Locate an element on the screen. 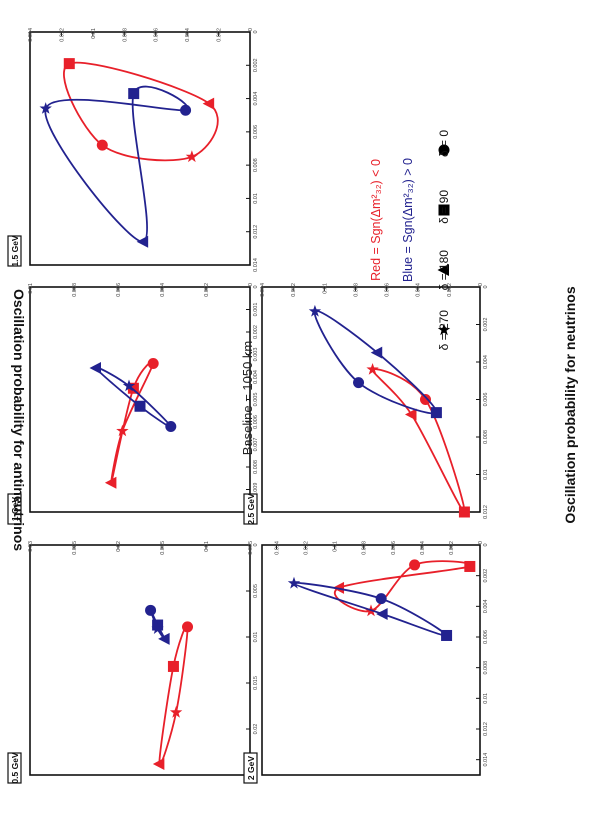 The width and height of the screenshot is (589, 838). x-tick-label: 0.009 is located at coordinates (256, 490).